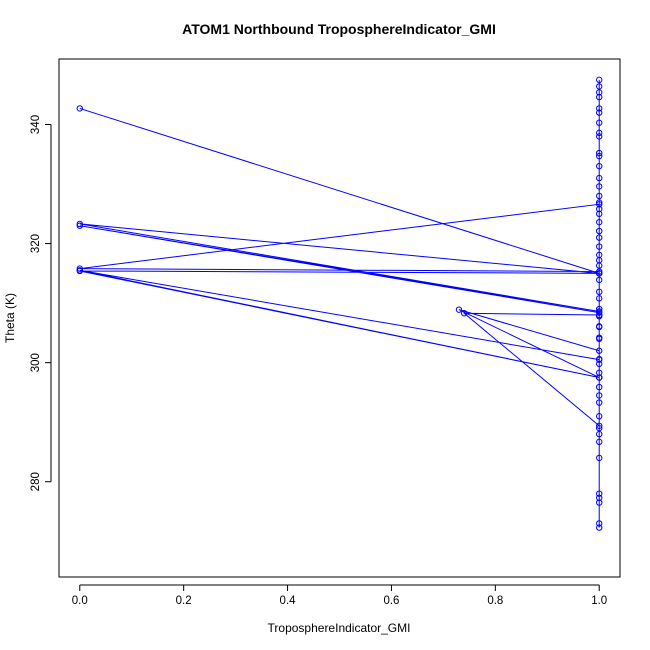  What do you see at coordinates (184, 601) in the screenshot?
I see `x-tick-label: 0.2` at bounding box center [184, 601].